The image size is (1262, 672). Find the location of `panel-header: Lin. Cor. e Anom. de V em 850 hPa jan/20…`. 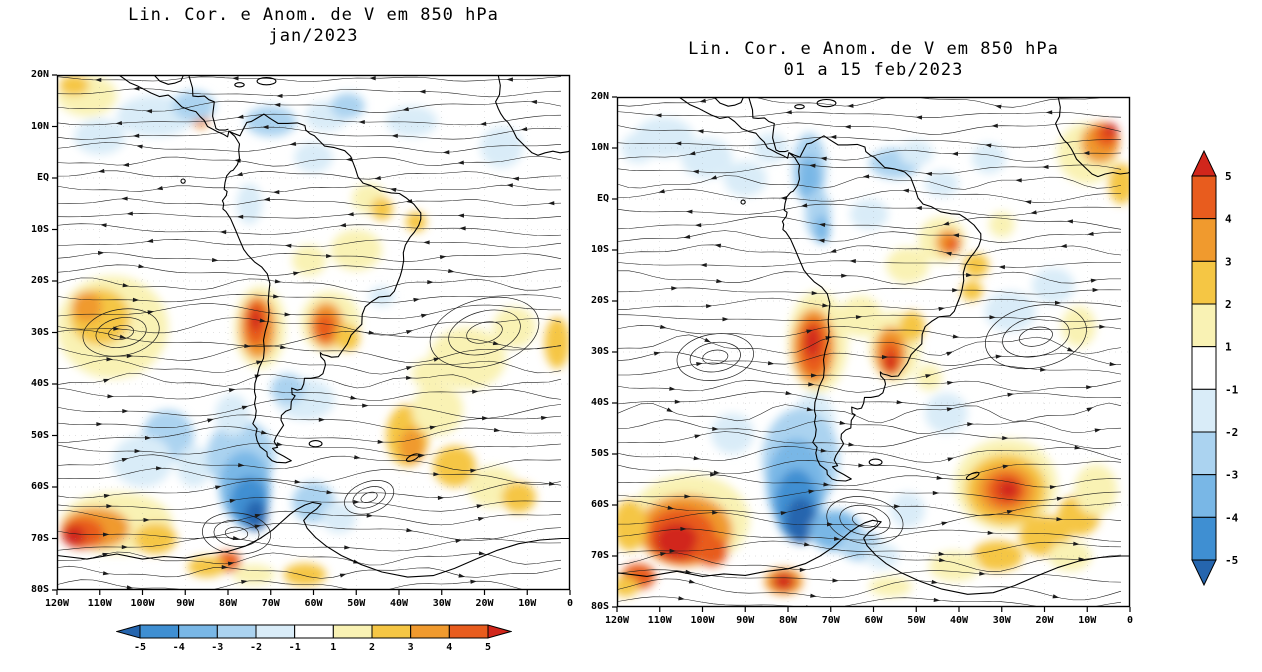

panel-header: Lin. Cor. e Anom. de V em 850 hPa jan/20… is located at coordinates (313, 25).